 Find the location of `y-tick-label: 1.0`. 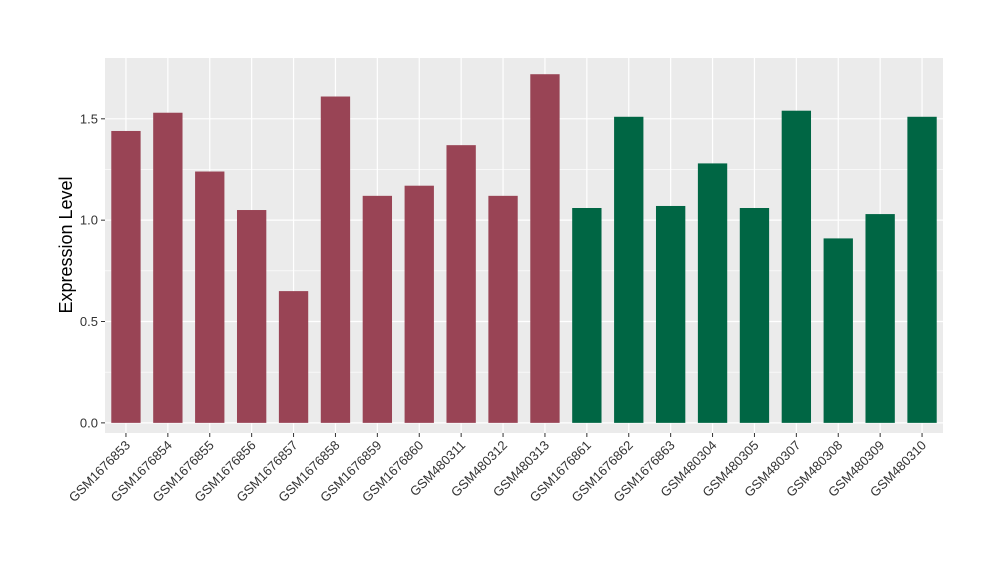

y-tick-label: 1.0 is located at coordinates (89, 220).